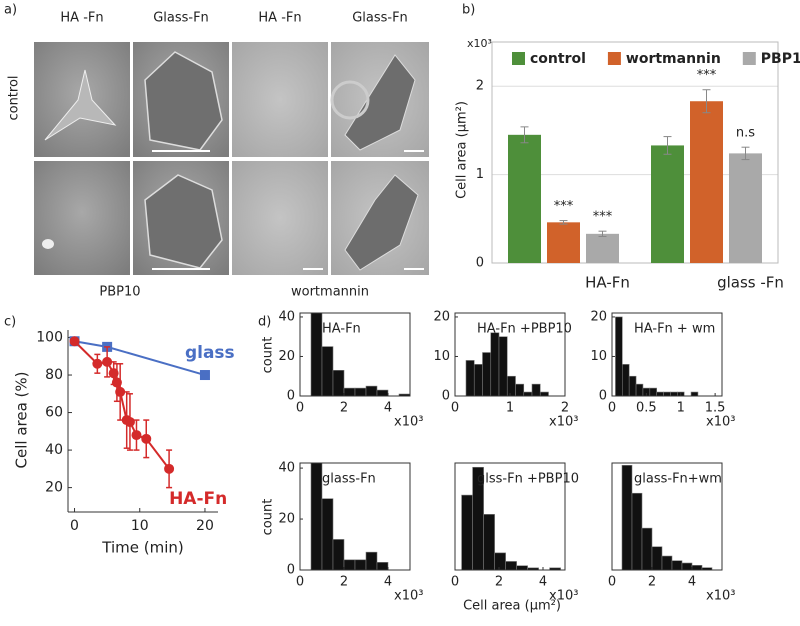 The height and width of the screenshot is (626, 800). What do you see at coordinates (349, 479) in the screenshot?
I see `histogram-title: glass-Fn` at bounding box center [349, 479].